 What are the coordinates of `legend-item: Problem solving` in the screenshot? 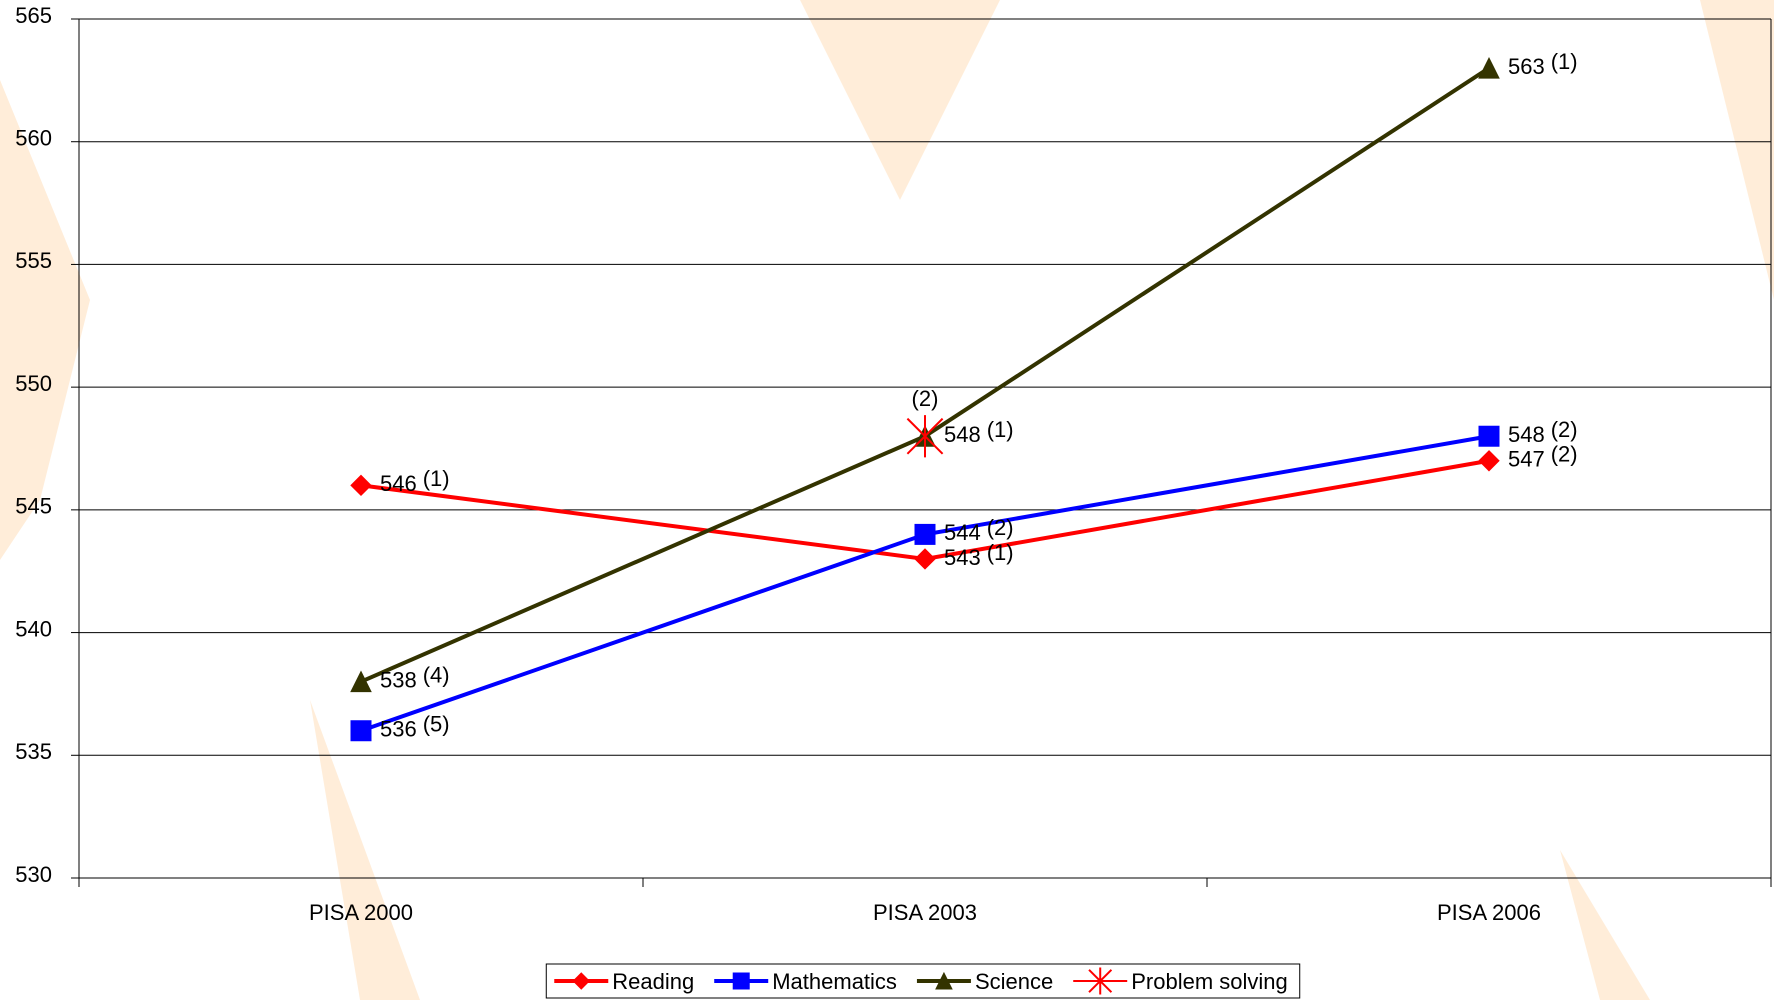 It's located at (1180, 981).